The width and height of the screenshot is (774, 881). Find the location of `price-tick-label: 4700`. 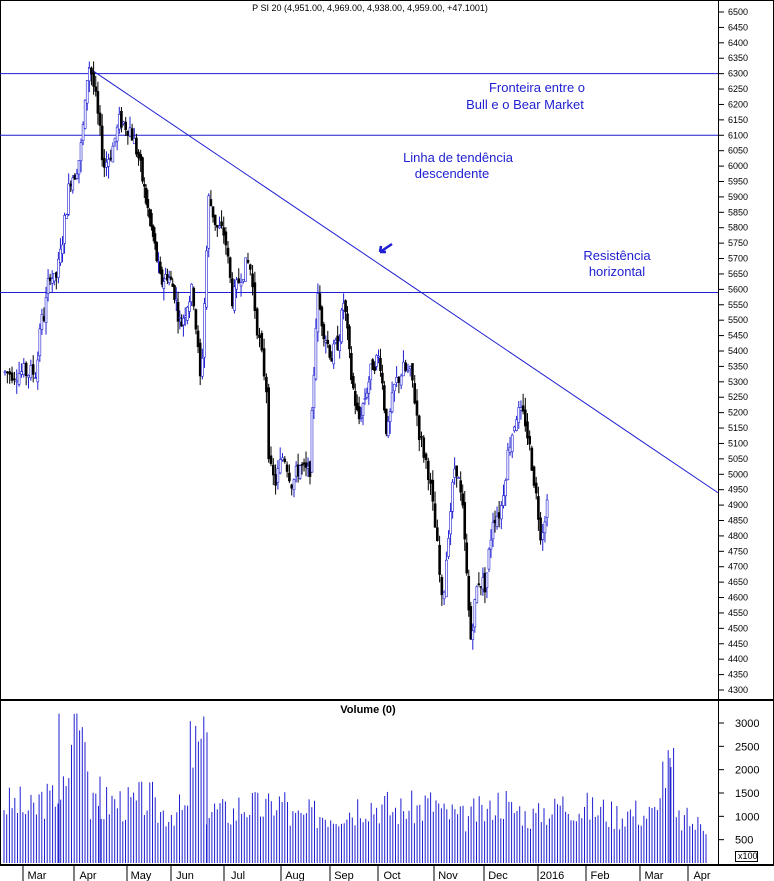

price-tick-label: 4700 is located at coordinates (738, 567).